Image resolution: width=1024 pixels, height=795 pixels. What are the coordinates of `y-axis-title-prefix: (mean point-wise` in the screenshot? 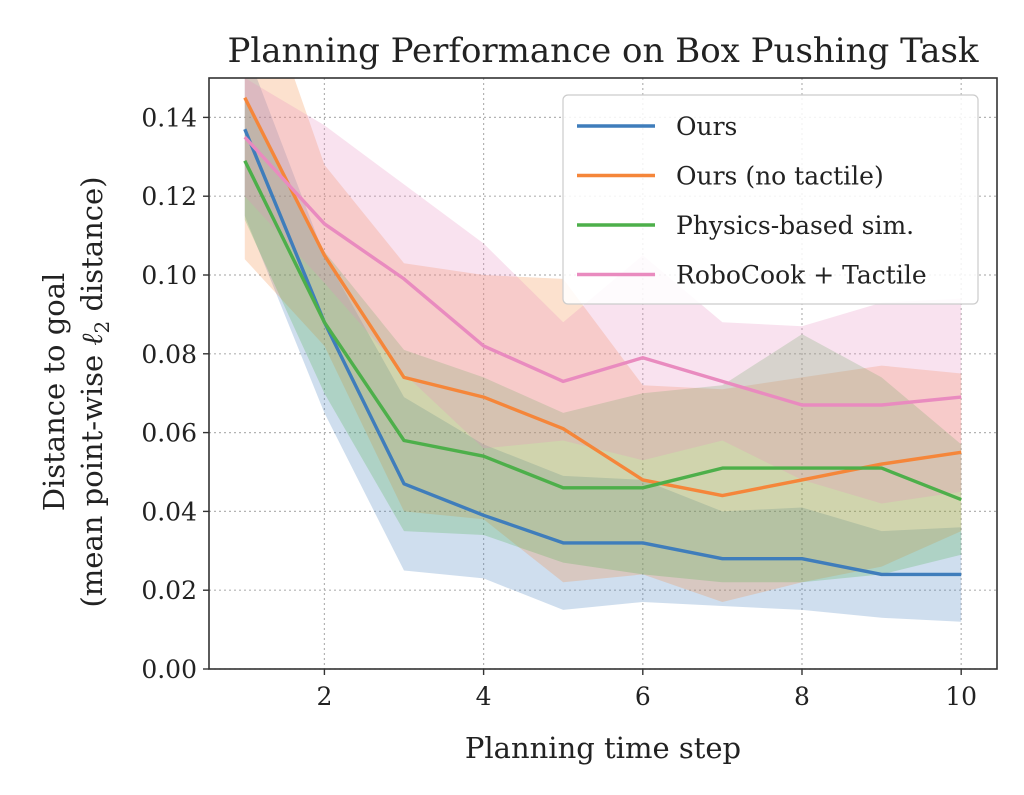 It's located at (92, 477).